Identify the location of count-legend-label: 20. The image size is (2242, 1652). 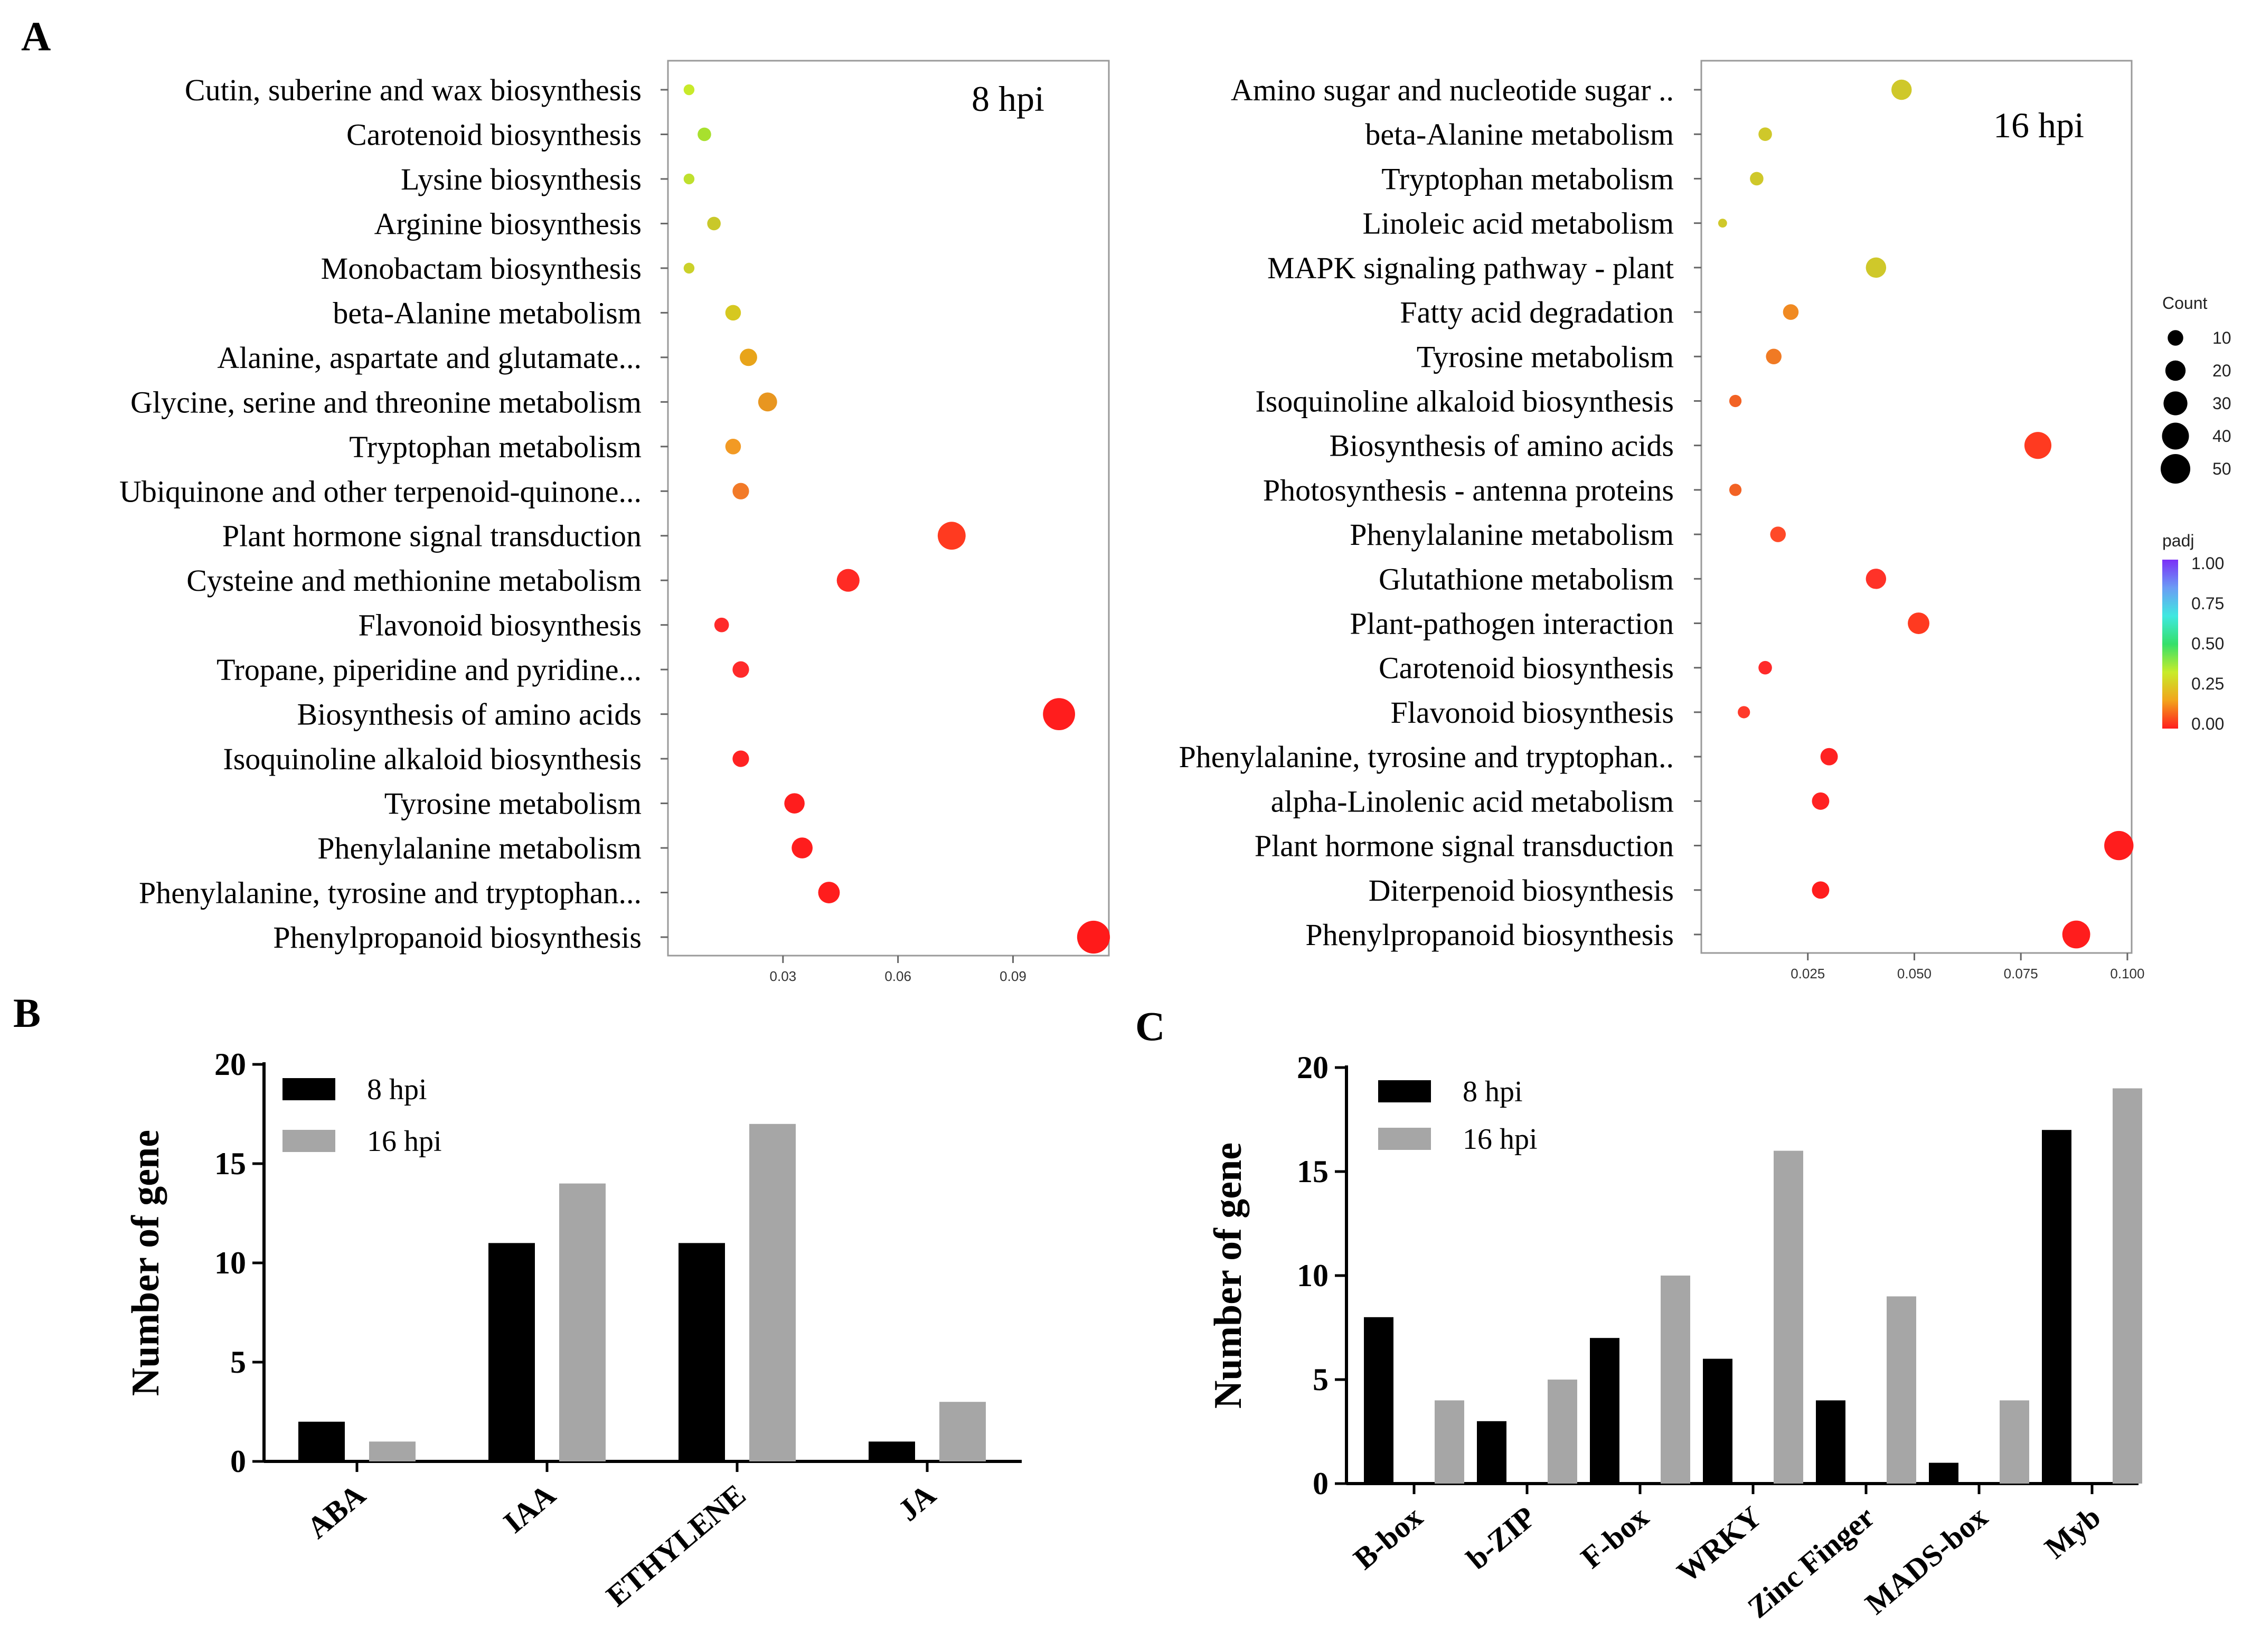
(2221, 370).